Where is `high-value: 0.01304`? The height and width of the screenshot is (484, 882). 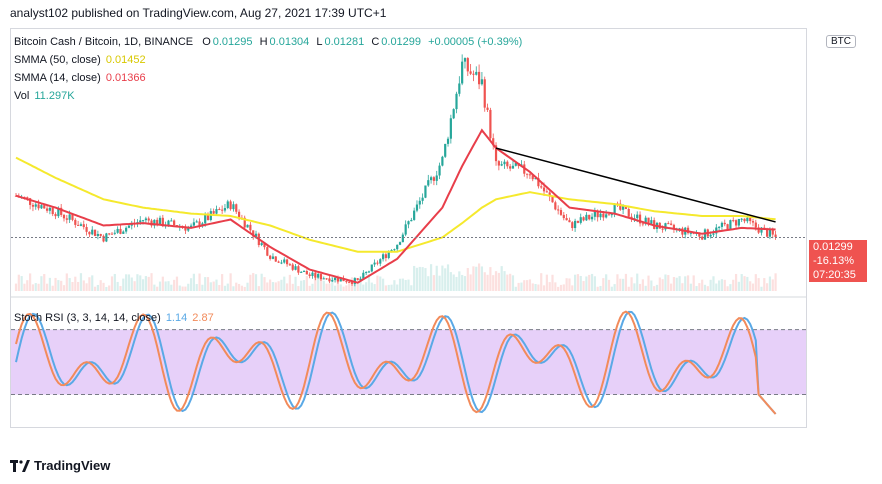
high-value: 0.01304 is located at coordinates (289, 42).